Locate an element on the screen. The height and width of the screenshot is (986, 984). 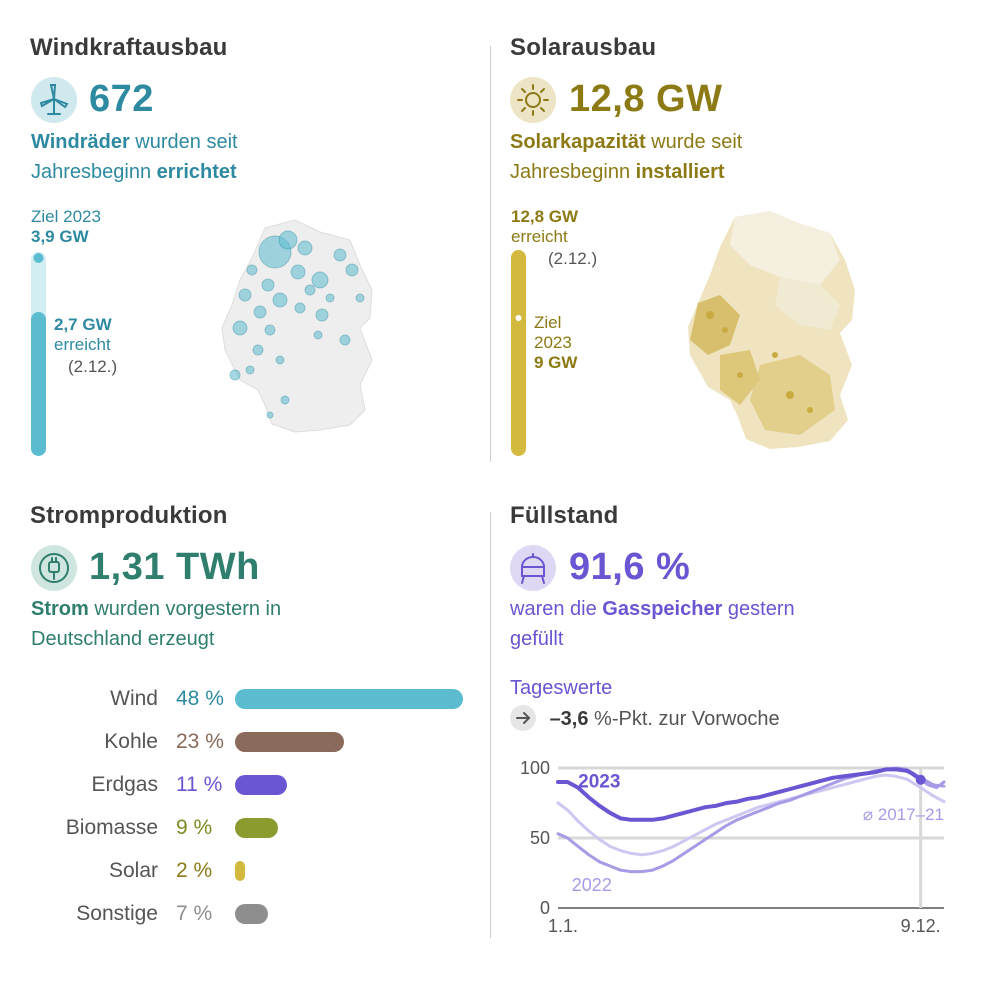
strom-bar-row: Kohle 23 % is located at coordinates (235, 742).